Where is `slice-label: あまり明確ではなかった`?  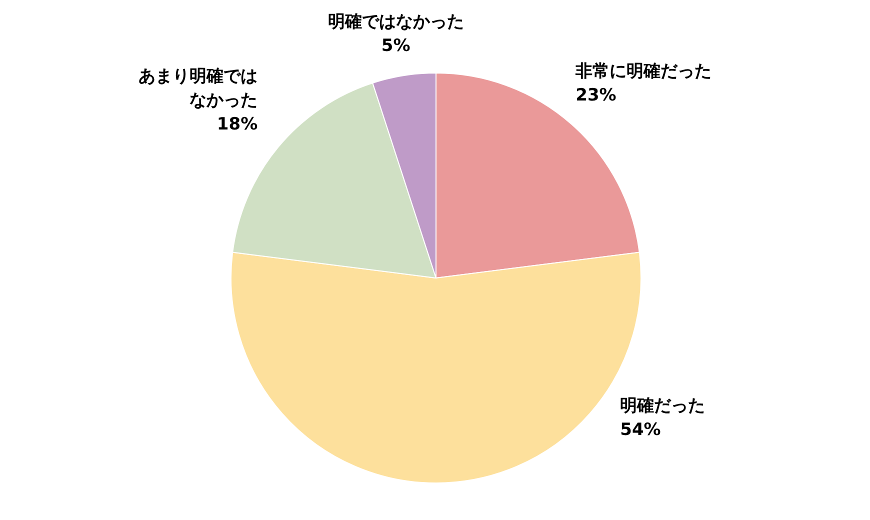 slice-label: あまり明確ではなかった is located at coordinates (198, 88).